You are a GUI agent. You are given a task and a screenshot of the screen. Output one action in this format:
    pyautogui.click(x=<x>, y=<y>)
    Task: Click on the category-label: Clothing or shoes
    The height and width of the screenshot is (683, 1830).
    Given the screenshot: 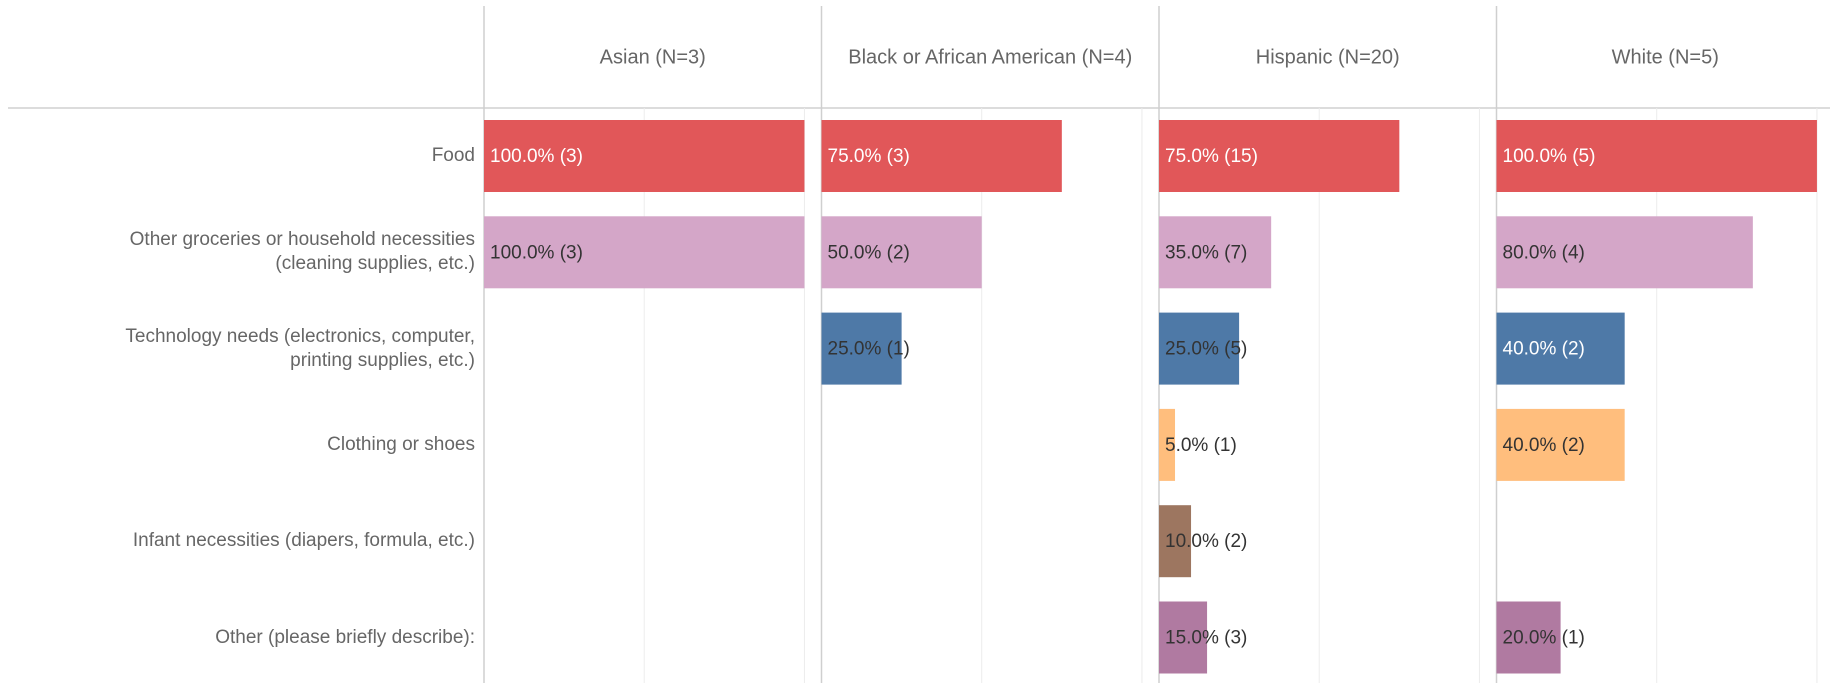 What is the action you would take?
    pyautogui.click(x=401, y=444)
    